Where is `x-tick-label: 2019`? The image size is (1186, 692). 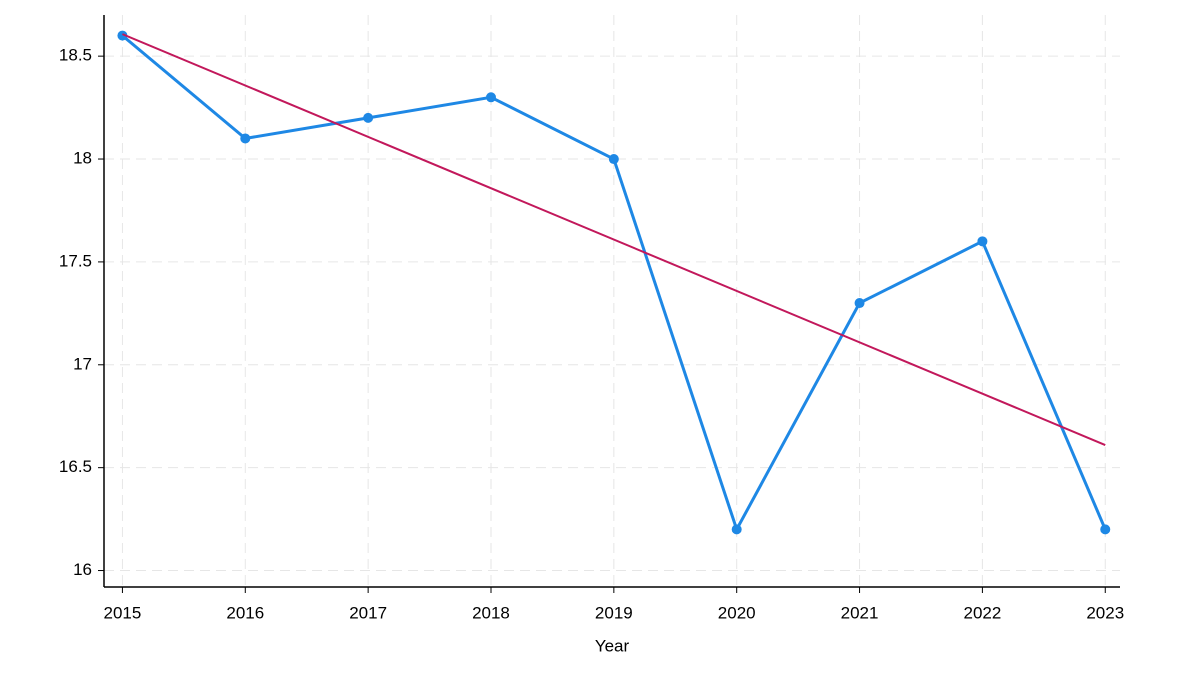
x-tick-label: 2019 is located at coordinates (614, 612).